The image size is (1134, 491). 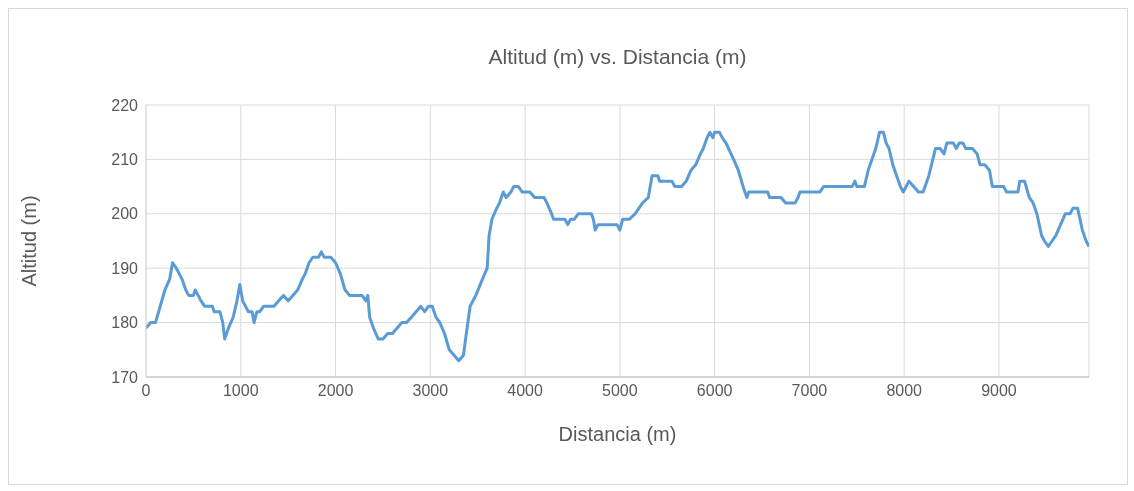 What do you see at coordinates (714, 391) in the screenshot?
I see `x-tick-label: 6000` at bounding box center [714, 391].